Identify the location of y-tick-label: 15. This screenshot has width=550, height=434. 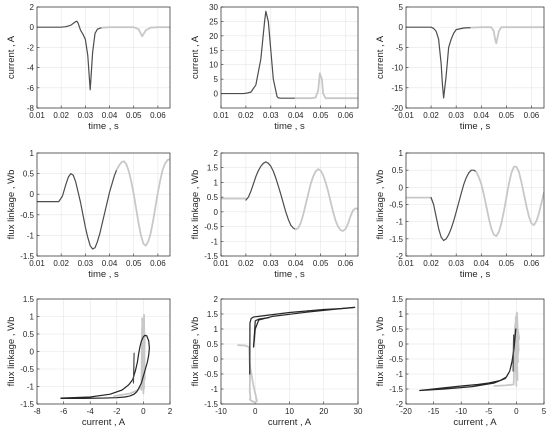
(213, 50).